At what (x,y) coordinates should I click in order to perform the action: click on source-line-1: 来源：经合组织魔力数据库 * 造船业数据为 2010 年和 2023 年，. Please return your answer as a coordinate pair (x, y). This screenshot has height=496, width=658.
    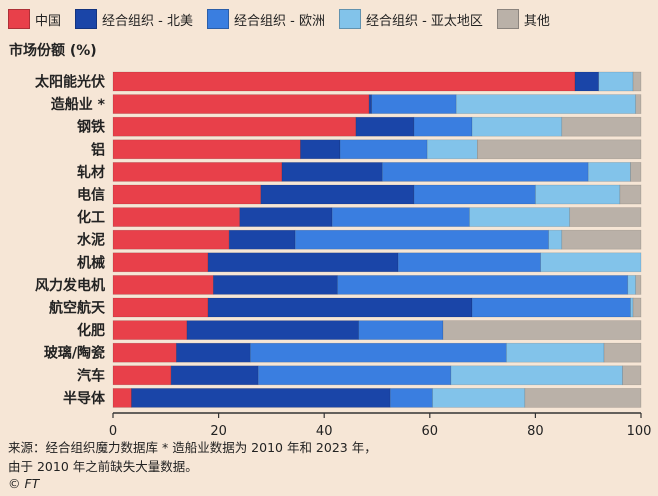
    Looking at the image, I should click on (192, 447).